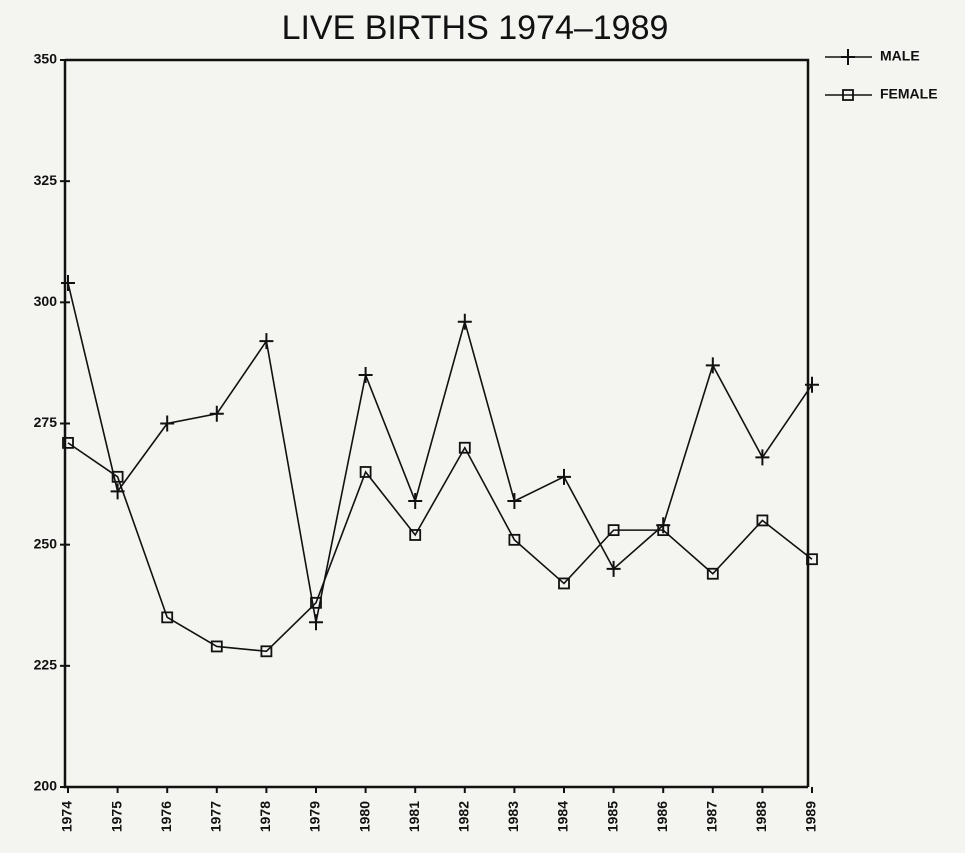 The height and width of the screenshot is (853, 965). Describe the element at coordinates (166, 816) in the screenshot. I see `x-tick-label: 1976` at that location.